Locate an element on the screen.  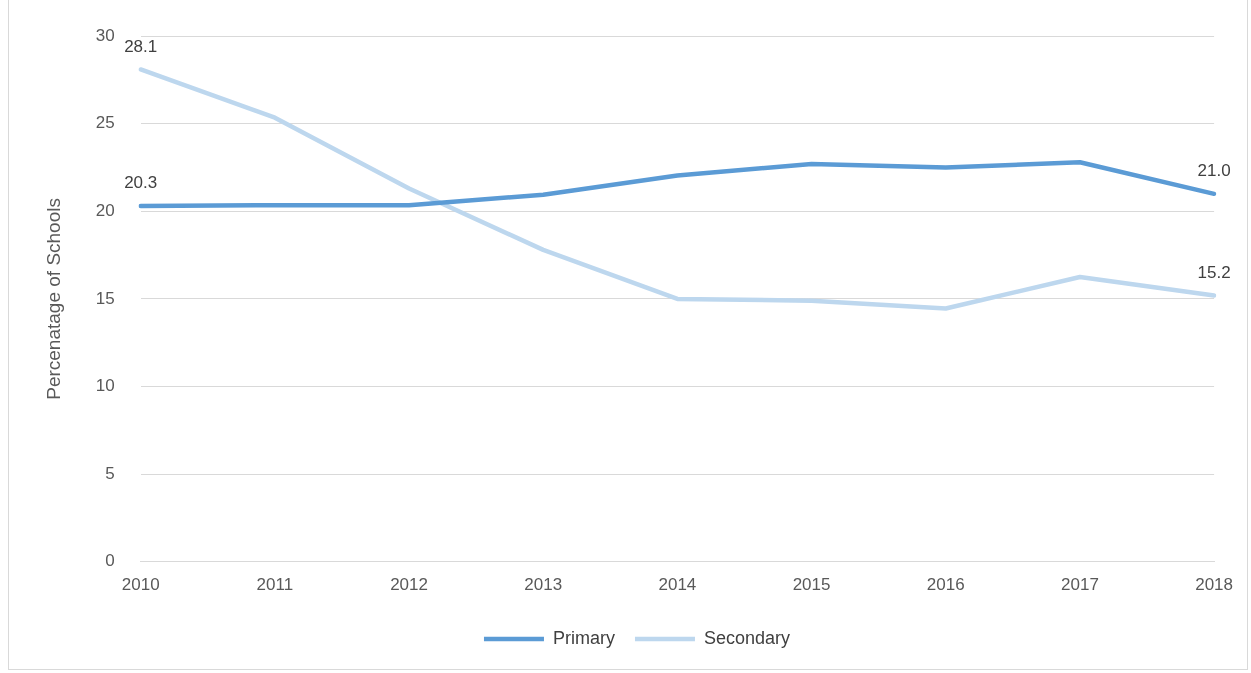
x-tick-label: 2011 is located at coordinates (275, 585).